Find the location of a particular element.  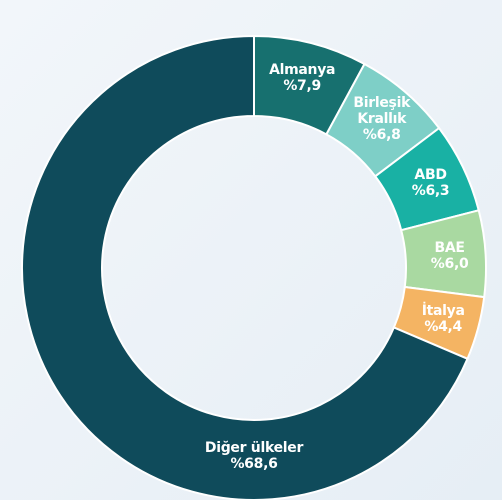

value-label: %4,4 is located at coordinates (443, 327).